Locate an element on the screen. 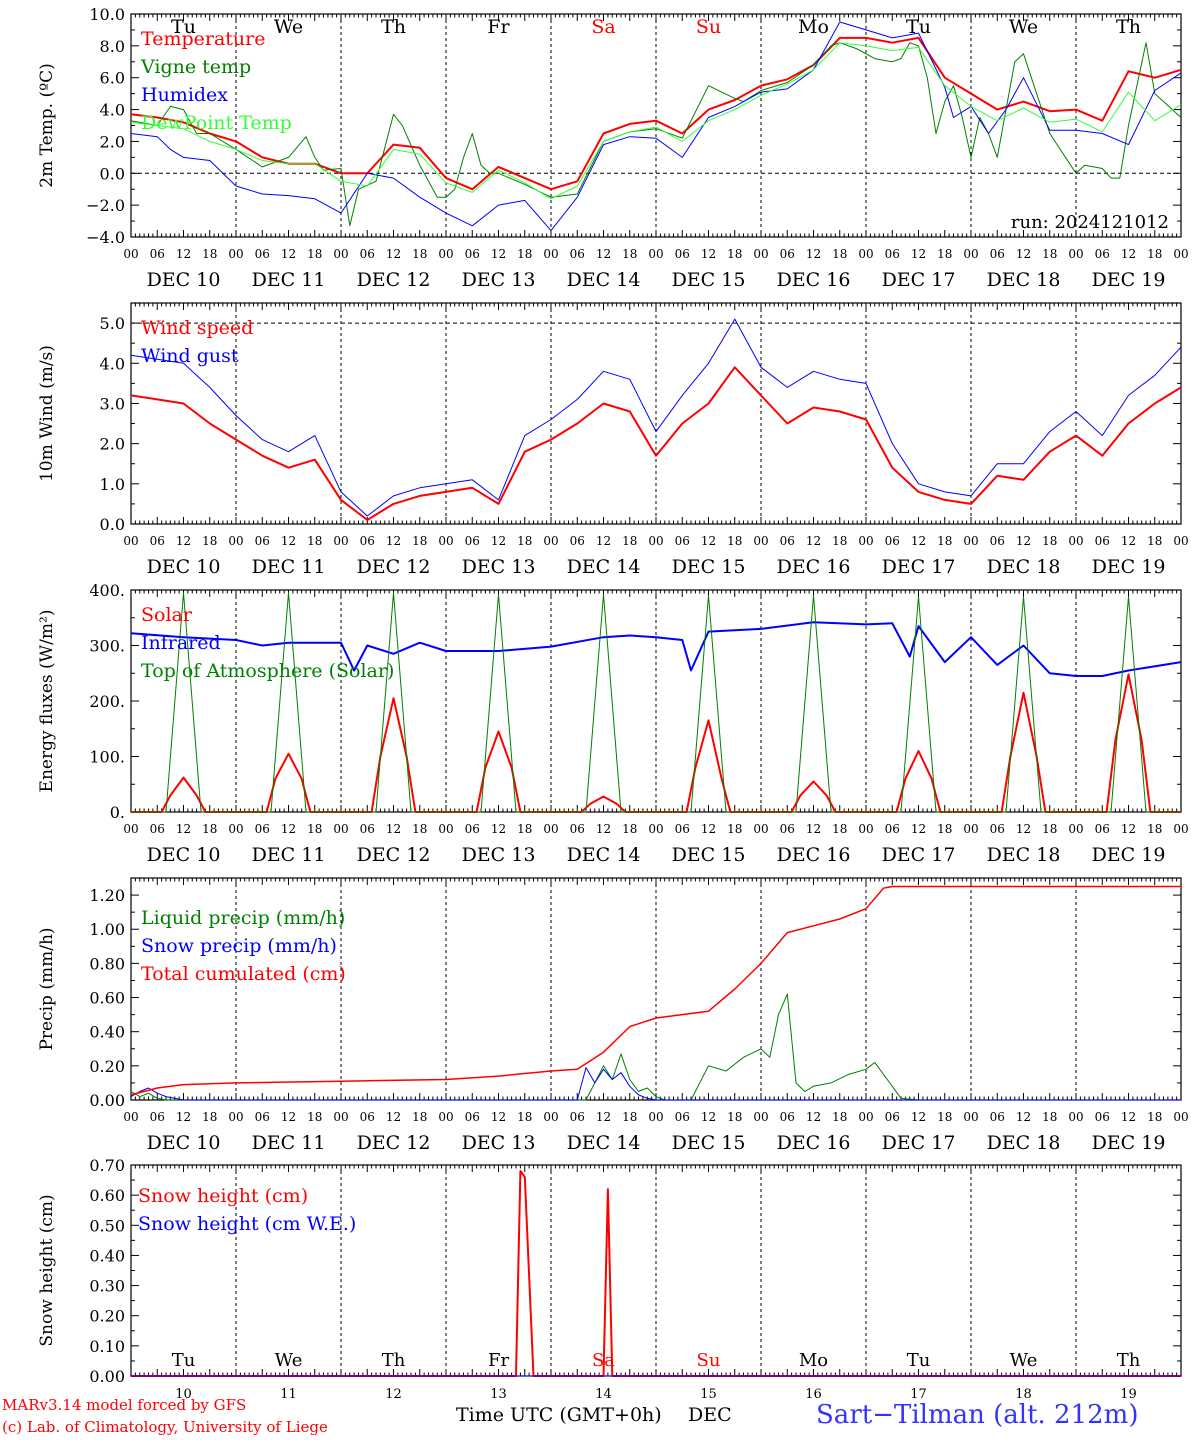 The height and width of the screenshot is (1440, 1194). weekday-label: Tu is located at coordinates (184, 1360).